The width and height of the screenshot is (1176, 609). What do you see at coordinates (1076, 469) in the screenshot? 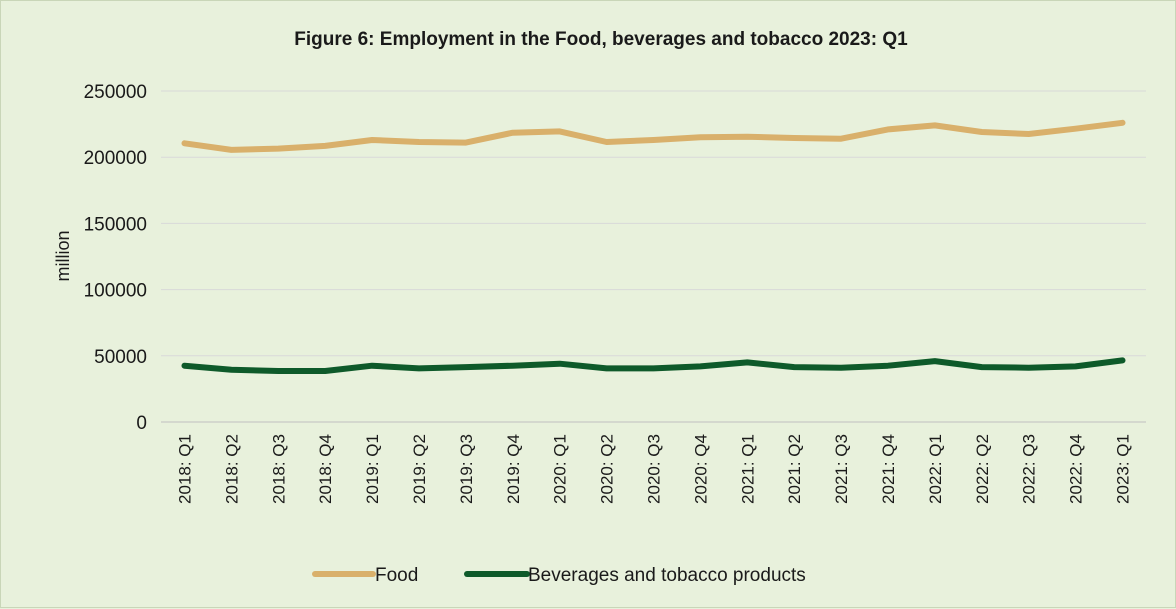
I see `x-tick-label: 2022: Q4` at bounding box center [1076, 469].